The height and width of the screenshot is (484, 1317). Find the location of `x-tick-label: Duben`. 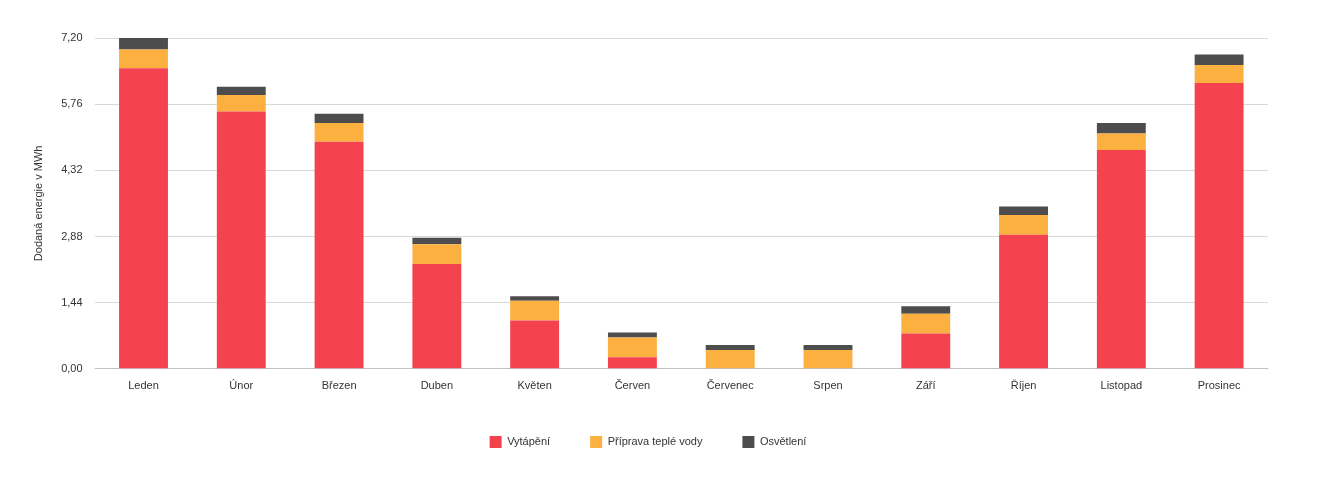

x-tick-label: Duben is located at coordinates (437, 385).